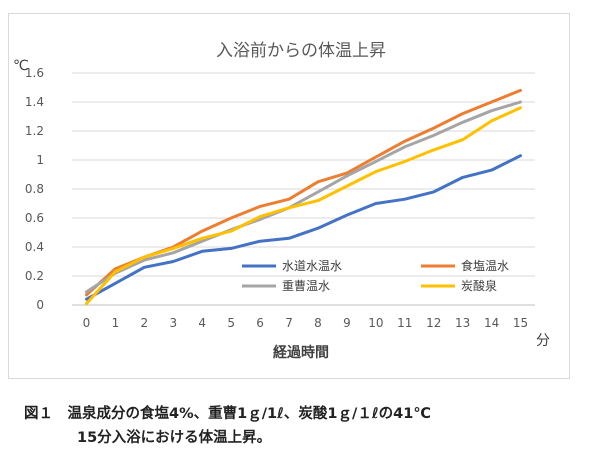 This screenshot has width=600, height=467. I want to click on y-tick-label: 0.8, so click(34, 189).